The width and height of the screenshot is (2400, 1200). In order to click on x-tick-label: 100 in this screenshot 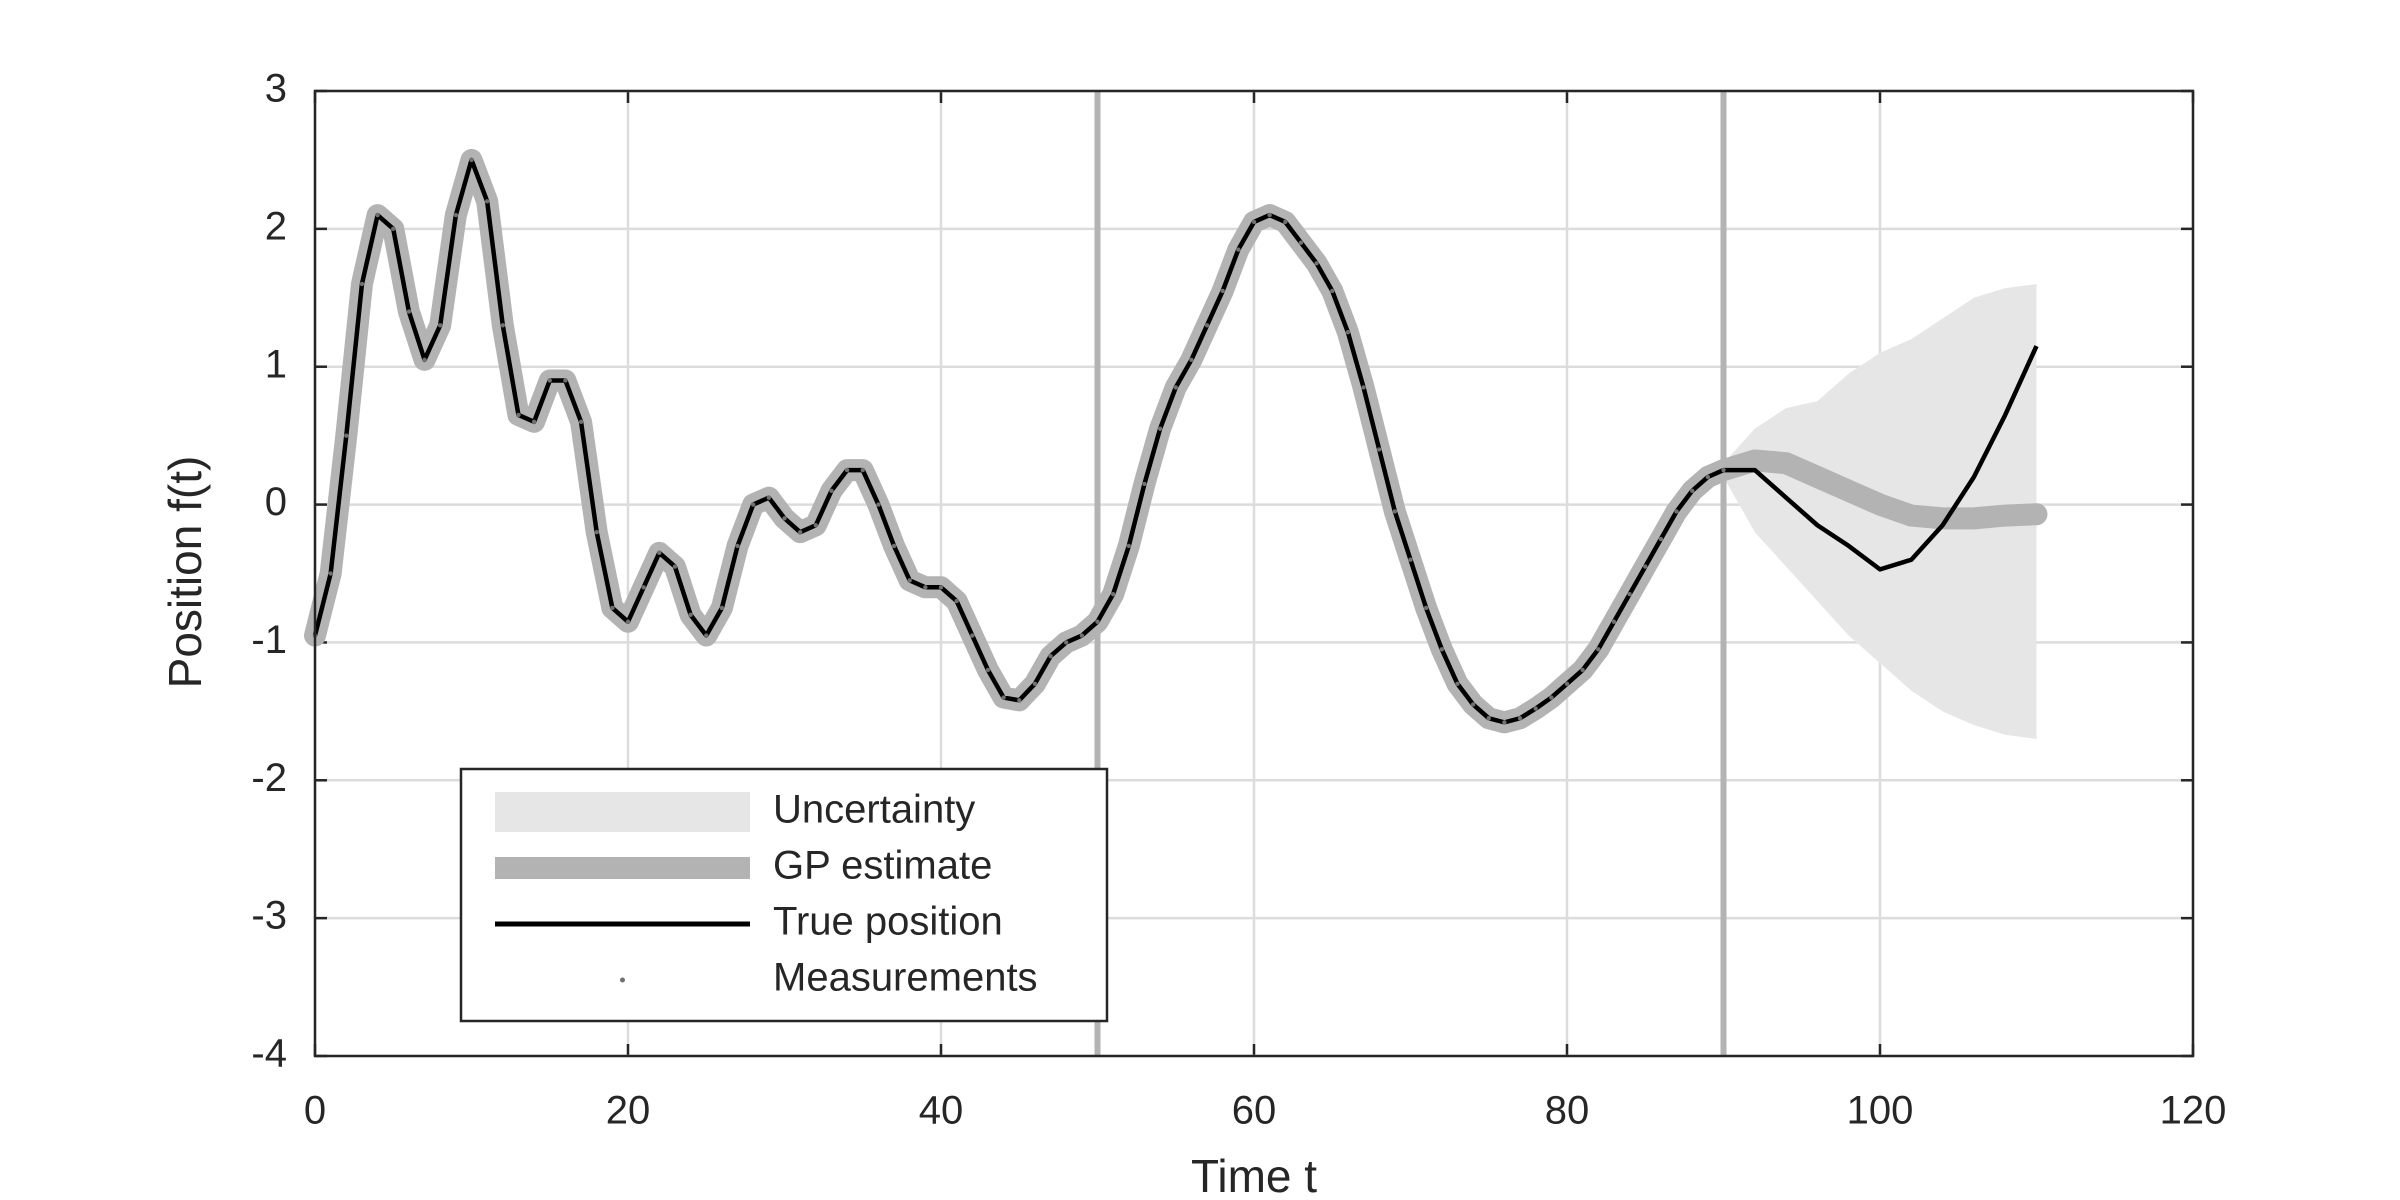, I will do `click(1880, 1111)`.